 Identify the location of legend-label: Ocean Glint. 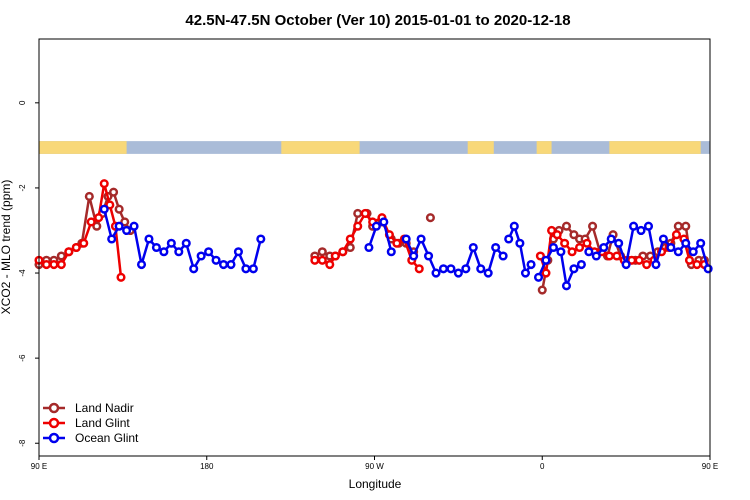
(107, 438).